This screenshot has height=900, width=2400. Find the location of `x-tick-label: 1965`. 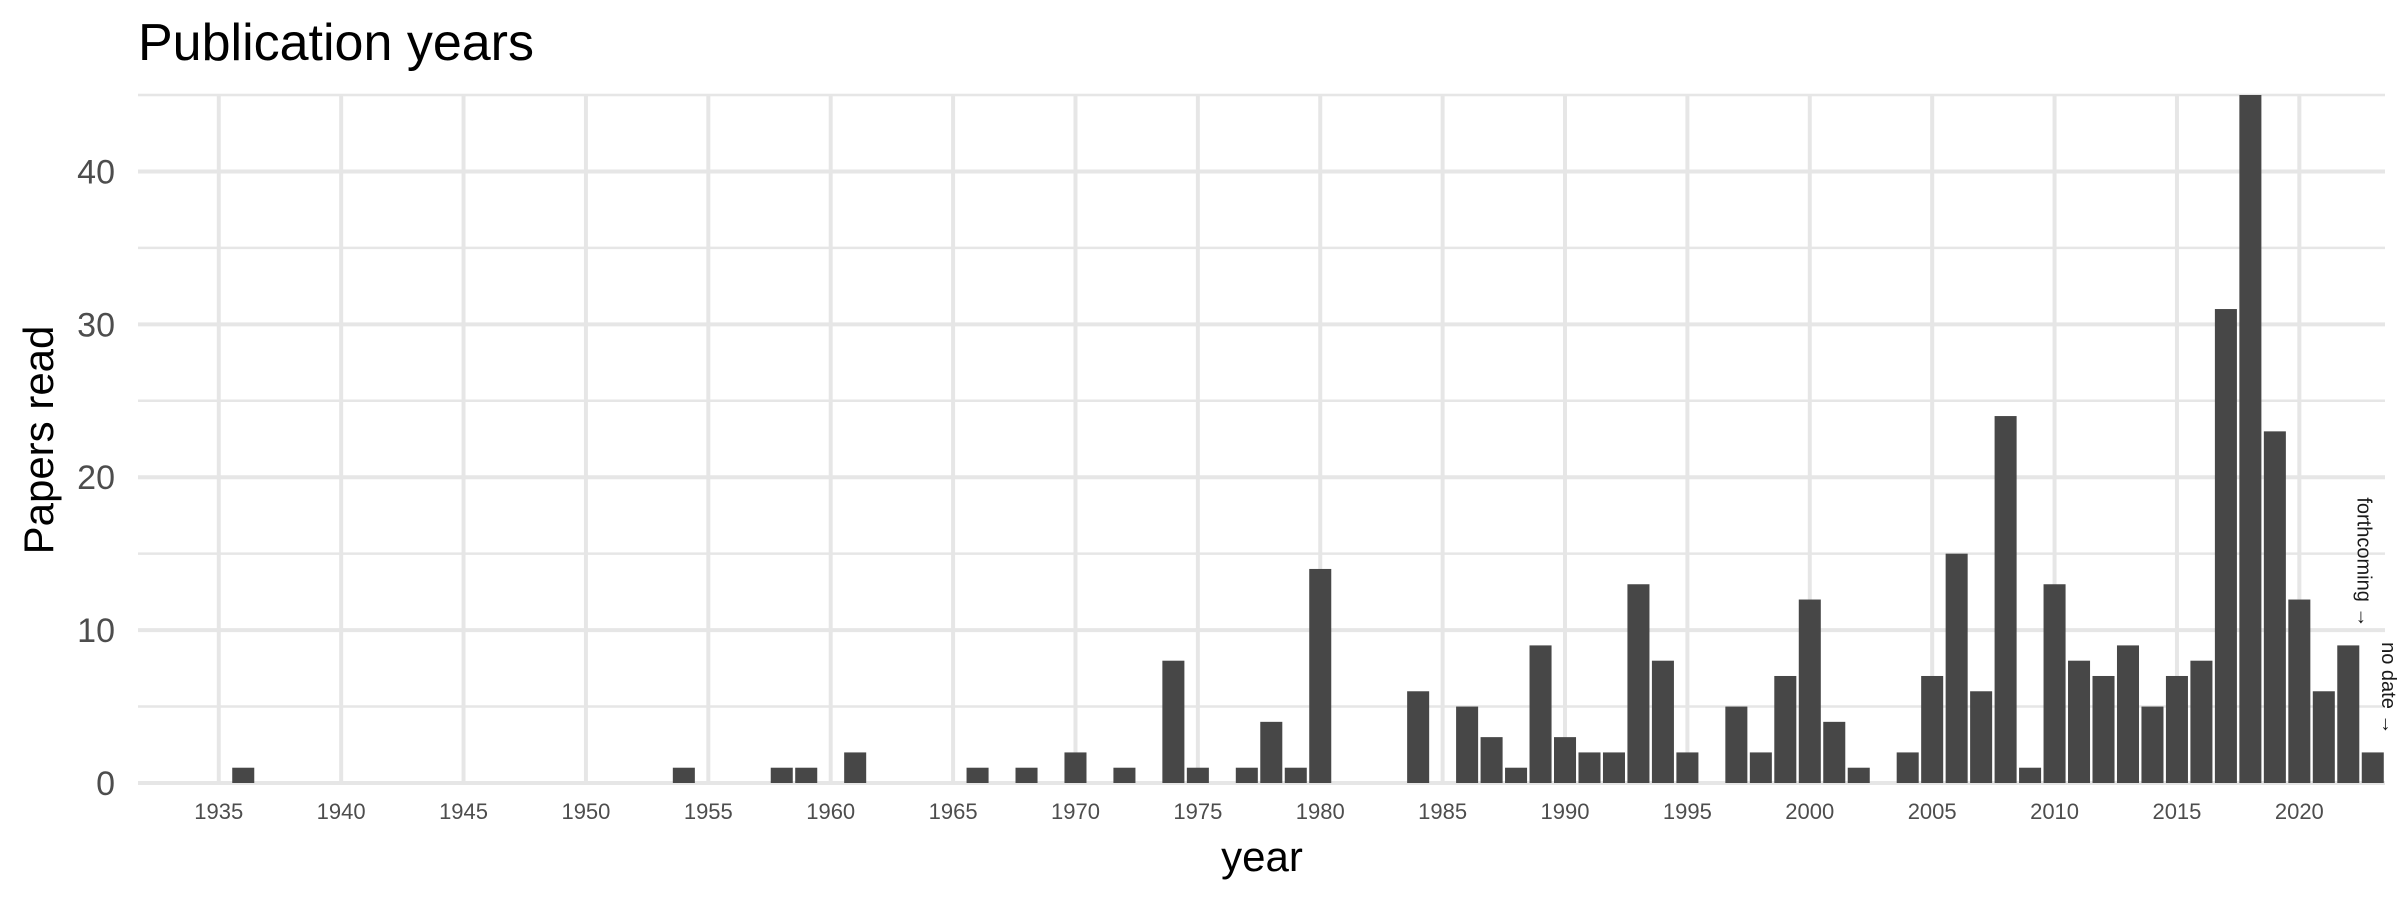

x-tick-label: 1965 is located at coordinates (953, 811).